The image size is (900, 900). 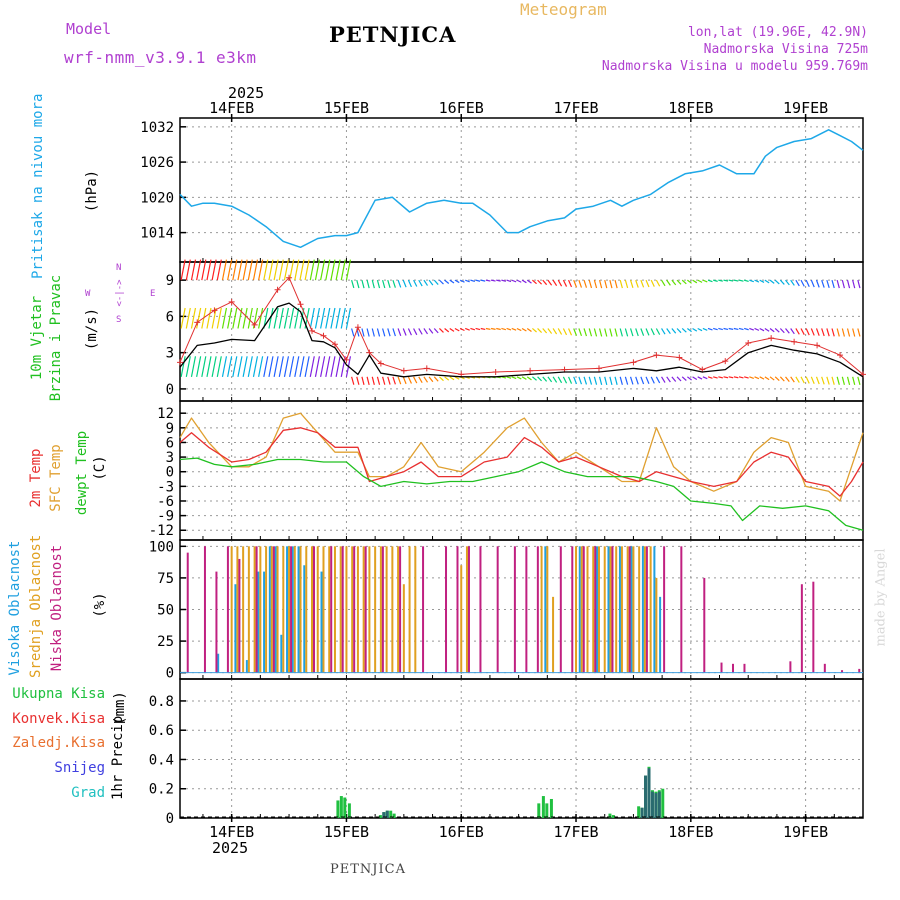 I want to click on y-tick-label: 12, so click(x=165, y=414).